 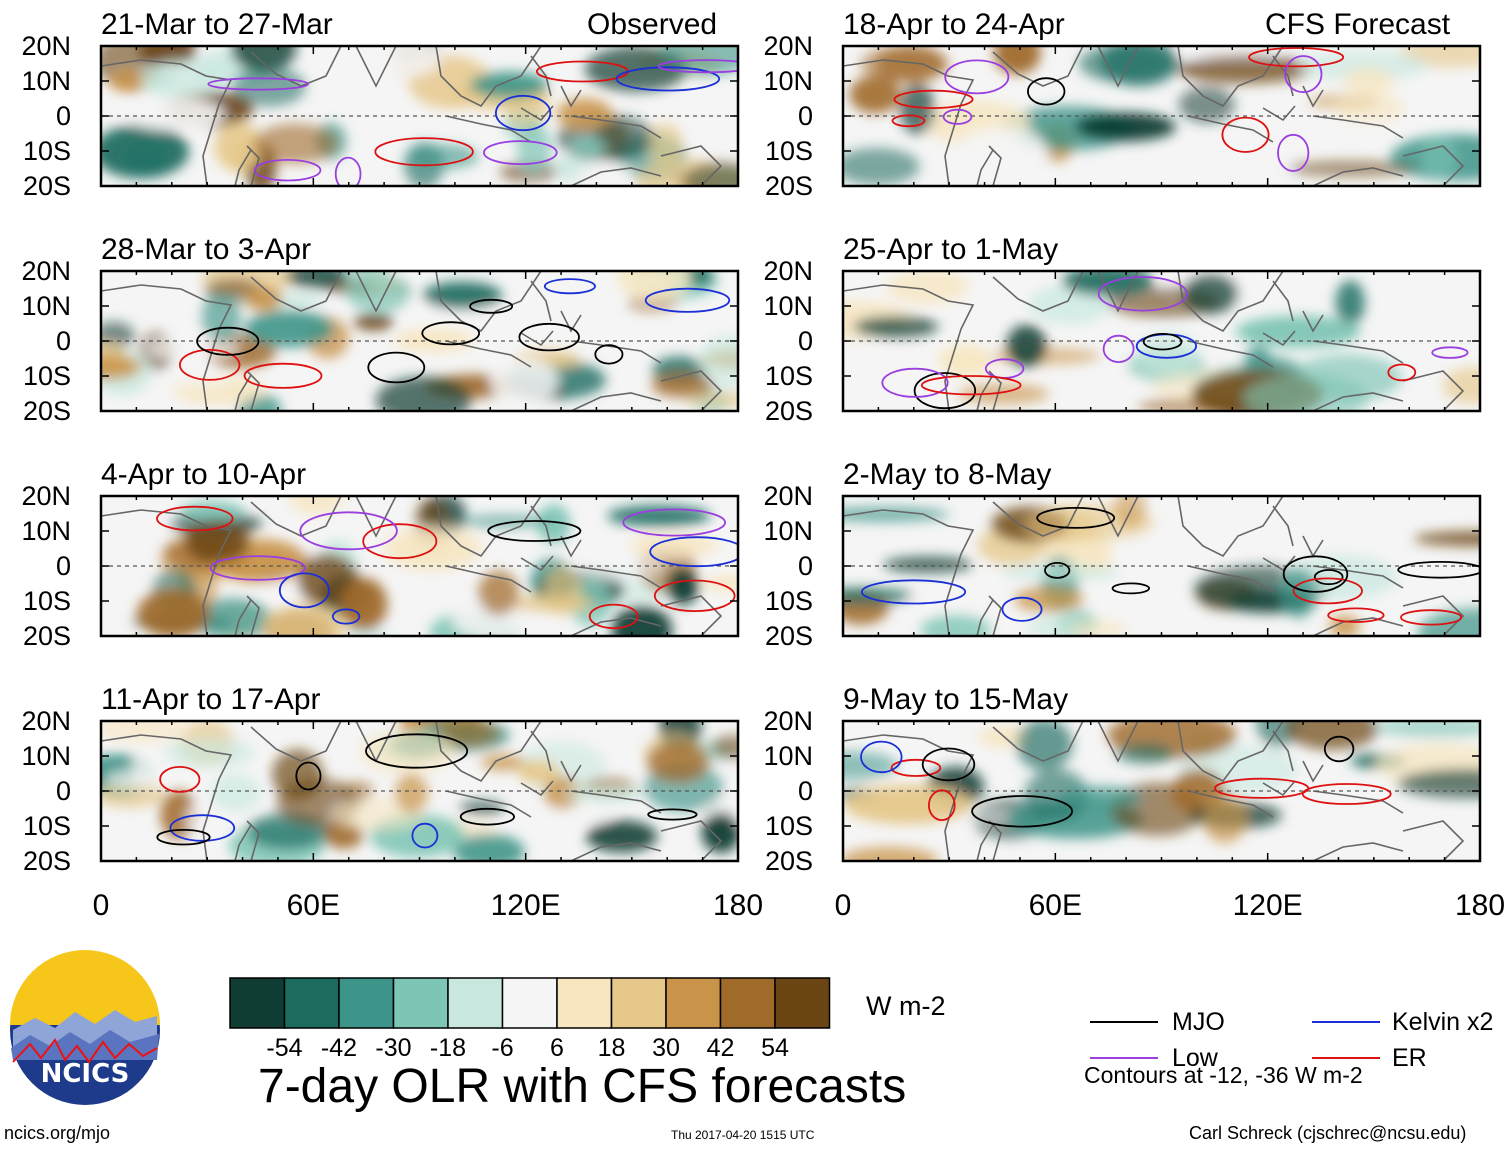 I want to click on observed-label: Observed, so click(x=652, y=24).